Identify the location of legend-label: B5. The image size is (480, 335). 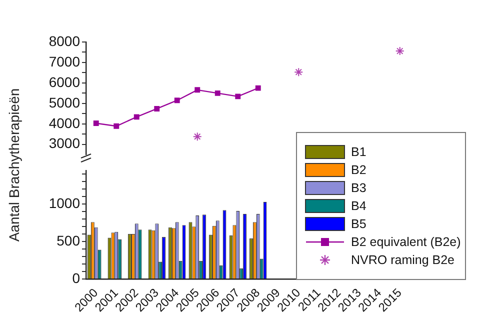
(358, 224).